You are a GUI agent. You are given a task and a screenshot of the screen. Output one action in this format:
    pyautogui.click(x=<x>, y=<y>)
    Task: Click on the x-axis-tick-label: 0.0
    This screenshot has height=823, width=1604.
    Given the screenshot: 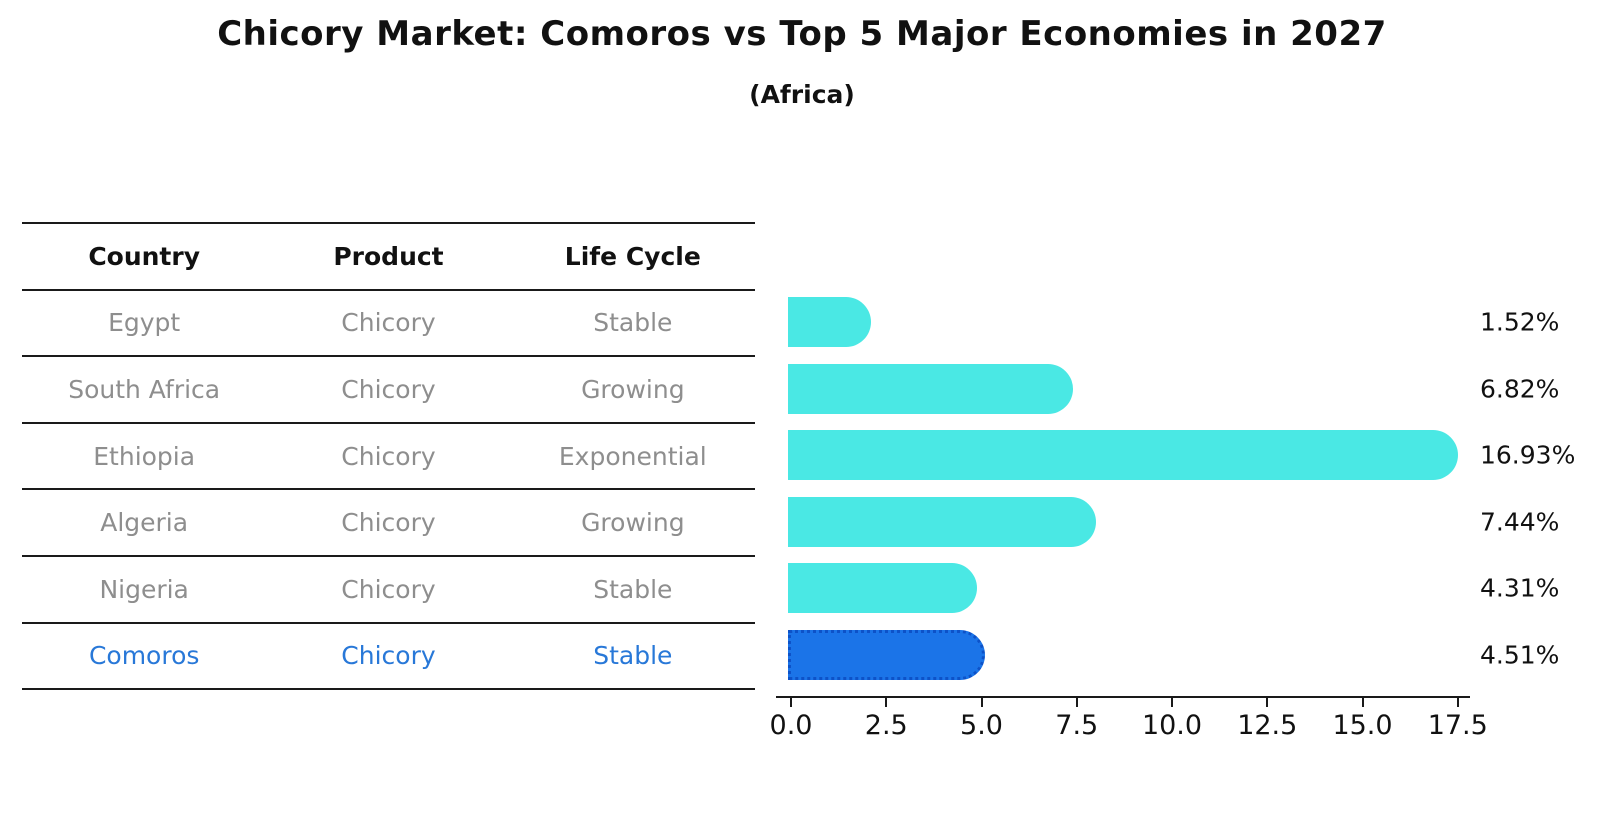 What is the action you would take?
    pyautogui.click(x=791, y=725)
    